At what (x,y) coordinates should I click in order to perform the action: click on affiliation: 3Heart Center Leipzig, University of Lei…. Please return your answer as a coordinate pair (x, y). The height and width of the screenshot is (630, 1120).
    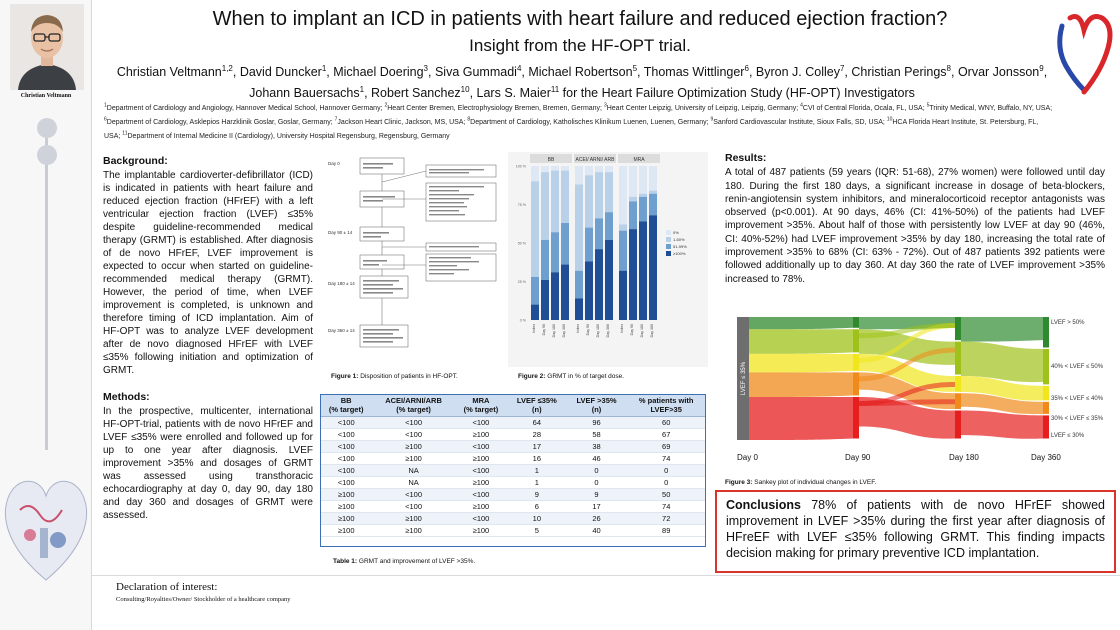
    Looking at the image, I should click on (702, 108).